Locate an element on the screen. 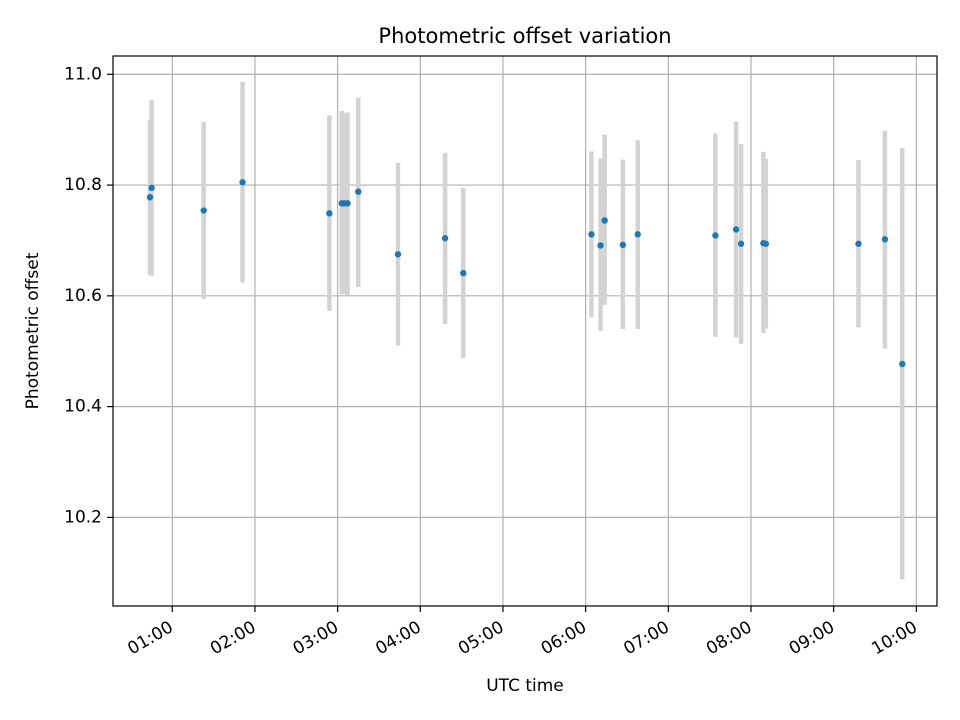 The width and height of the screenshot is (960, 720). x-axis-label: UTC time is located at coordinates (525, 686).